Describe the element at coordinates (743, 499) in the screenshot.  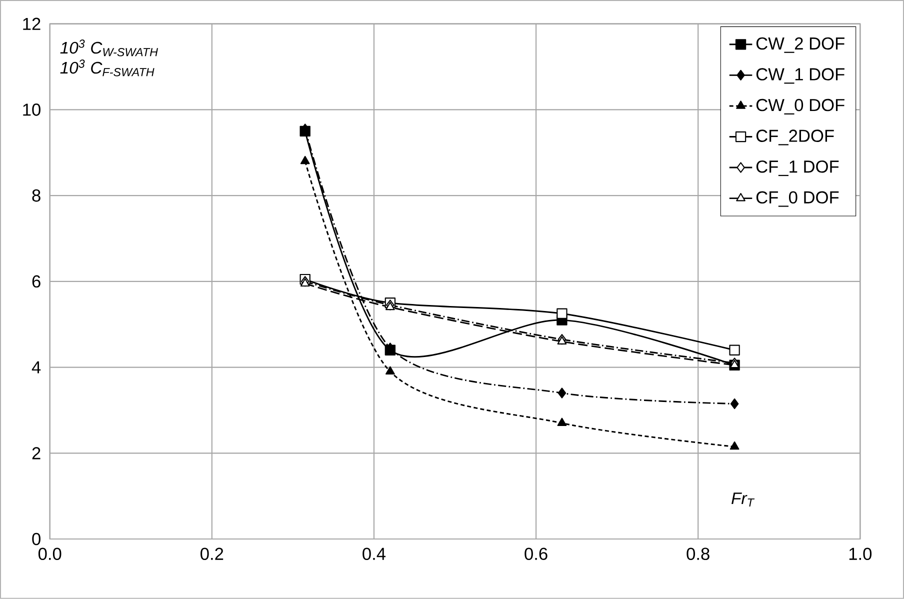
I see `x-axis-title: Fr$_{T}$` at that location.